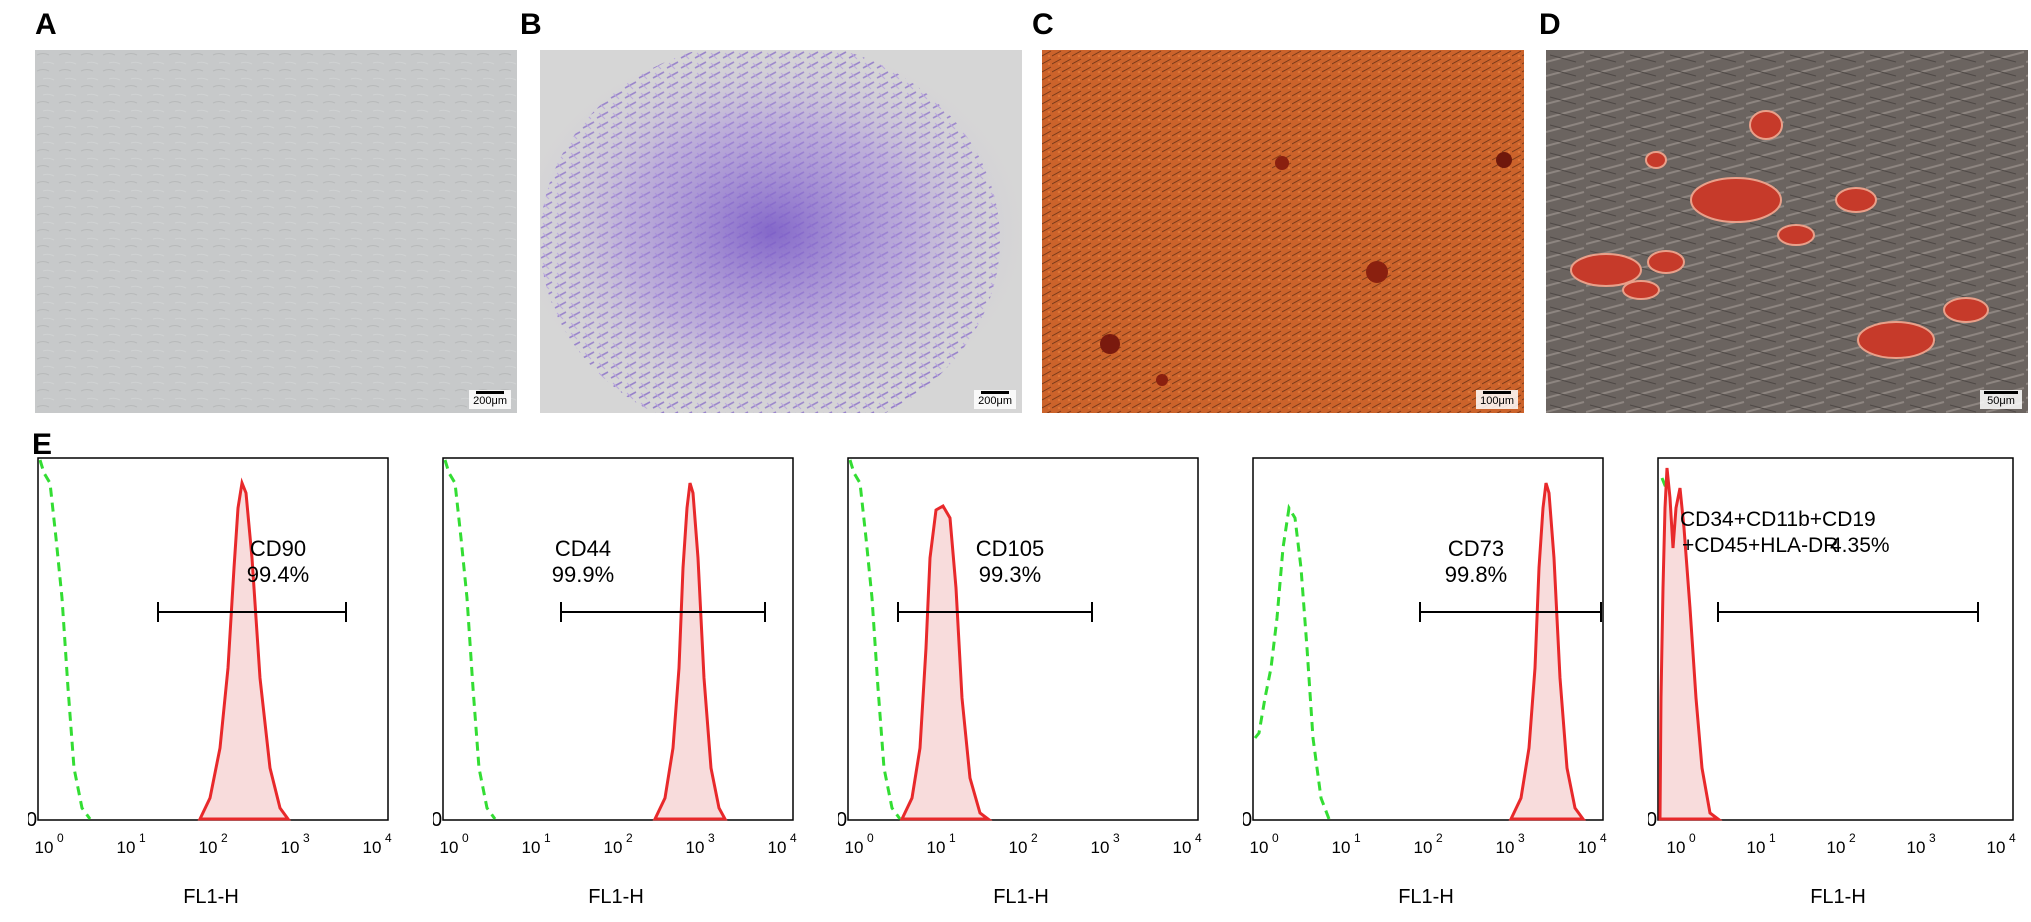  Describe the element at coordinates (46, 24) in the screenshot. I see `panel-label-a: A` at that location.